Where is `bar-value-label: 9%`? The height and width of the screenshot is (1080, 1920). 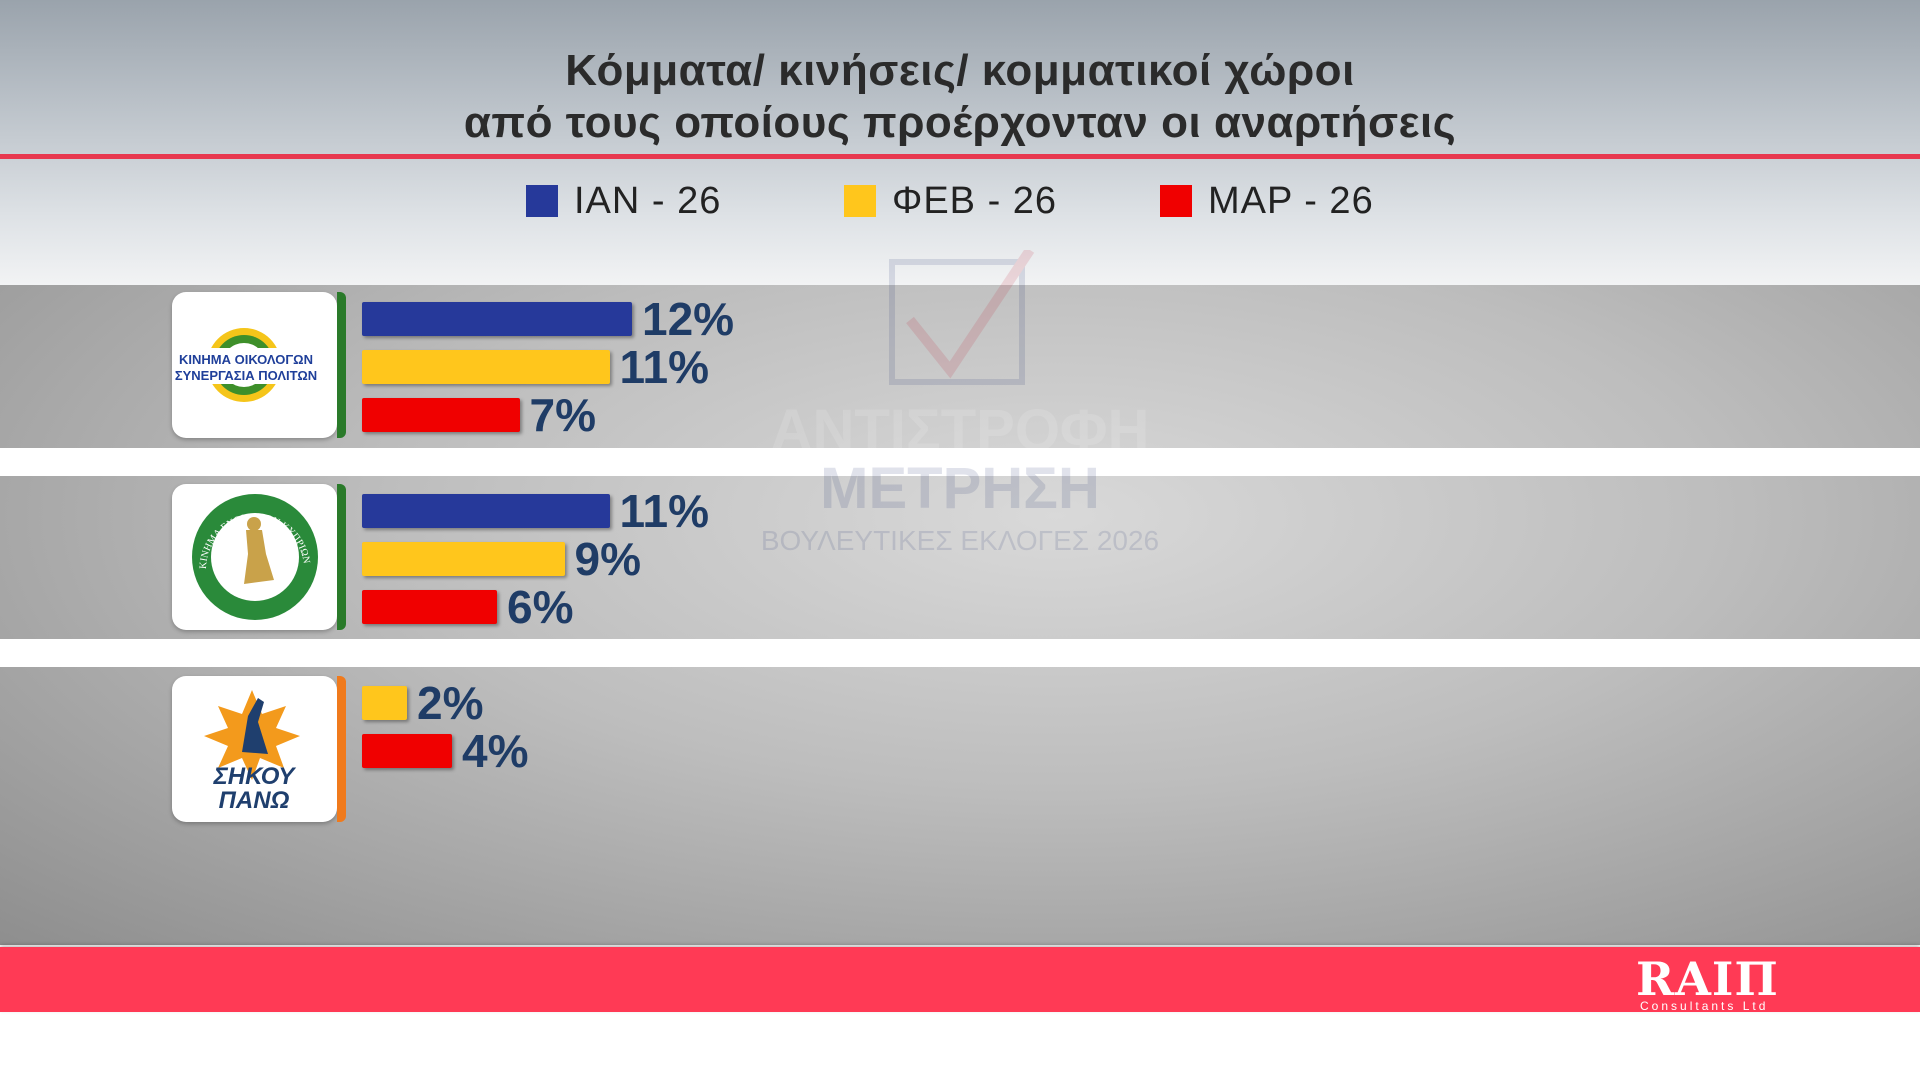 bar-value-label: 9% is located at coordinates (607, 559).